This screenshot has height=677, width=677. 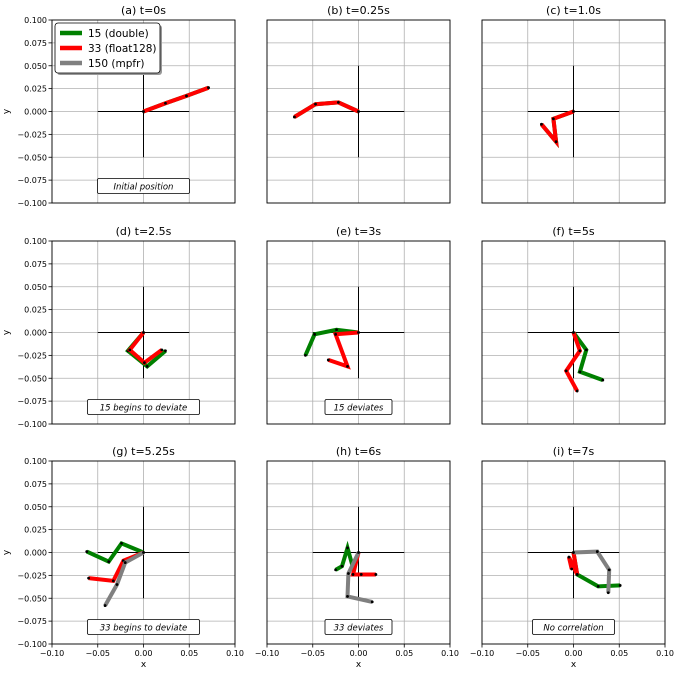 What do you see at coordinates (574, 451) in the screenshot?
I see `panel-title: (i) t=7s` at bounding box center [574, 451].